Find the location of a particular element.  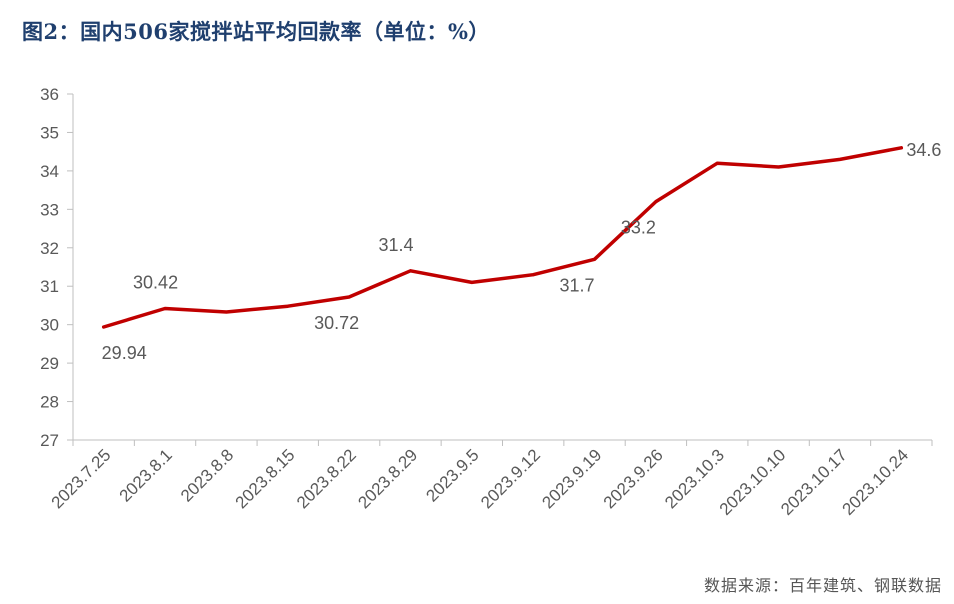

data-label: 31.4 is located at coordinates (395, 245).